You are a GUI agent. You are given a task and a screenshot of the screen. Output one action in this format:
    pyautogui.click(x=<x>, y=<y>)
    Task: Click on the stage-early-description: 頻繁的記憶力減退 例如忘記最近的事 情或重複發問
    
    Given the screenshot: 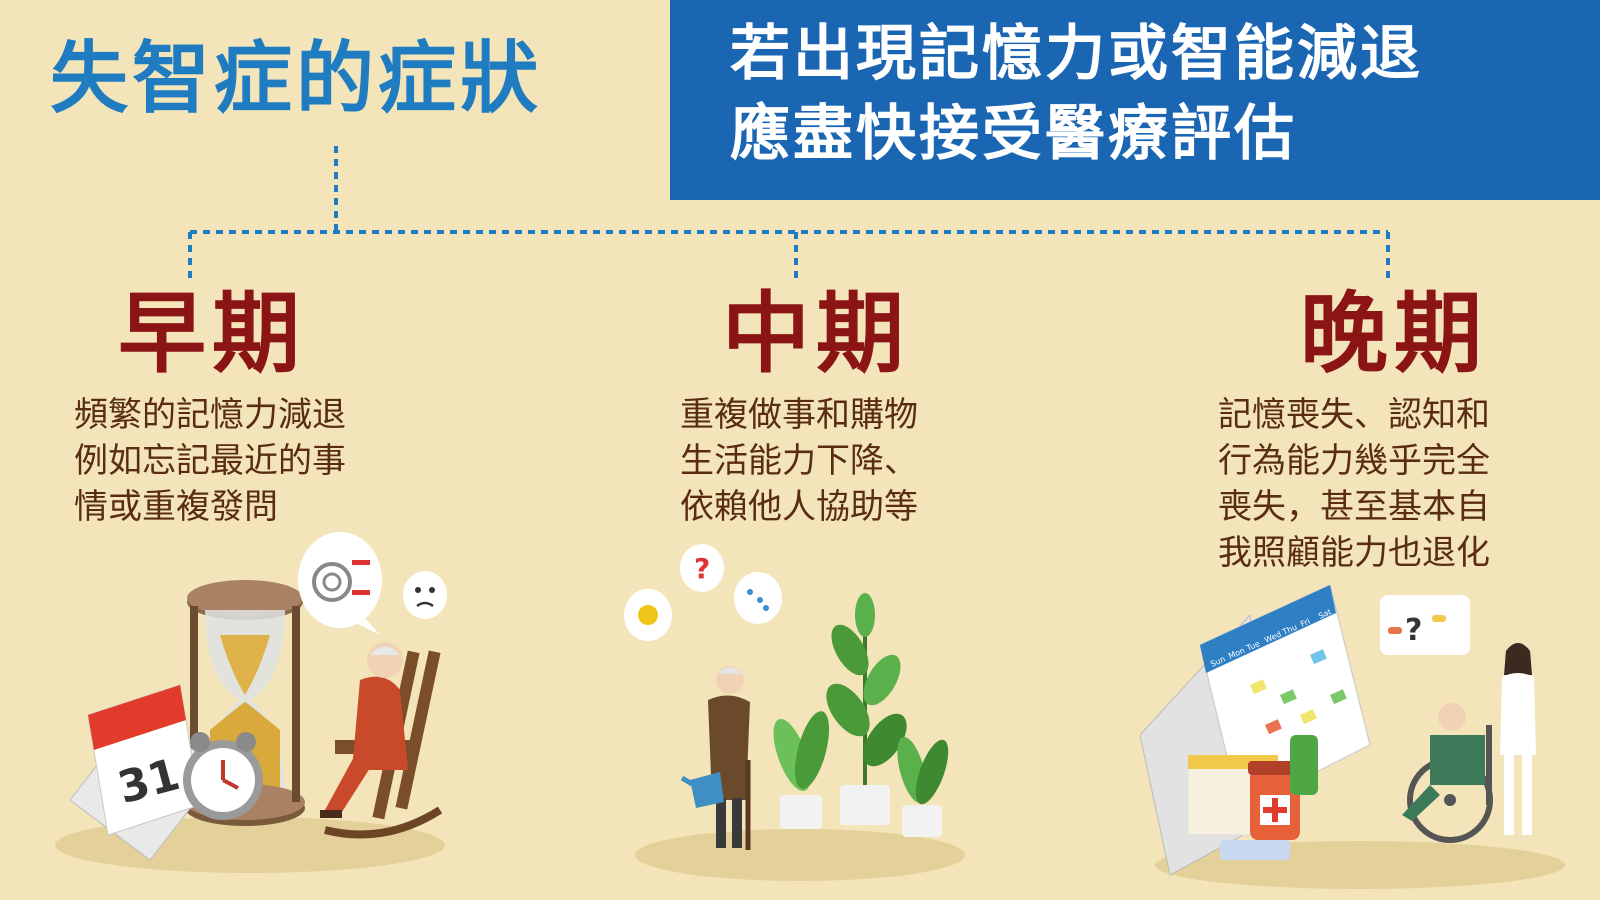 What is the action you would take?
    pyautogui.click(x=210, y=461)
    